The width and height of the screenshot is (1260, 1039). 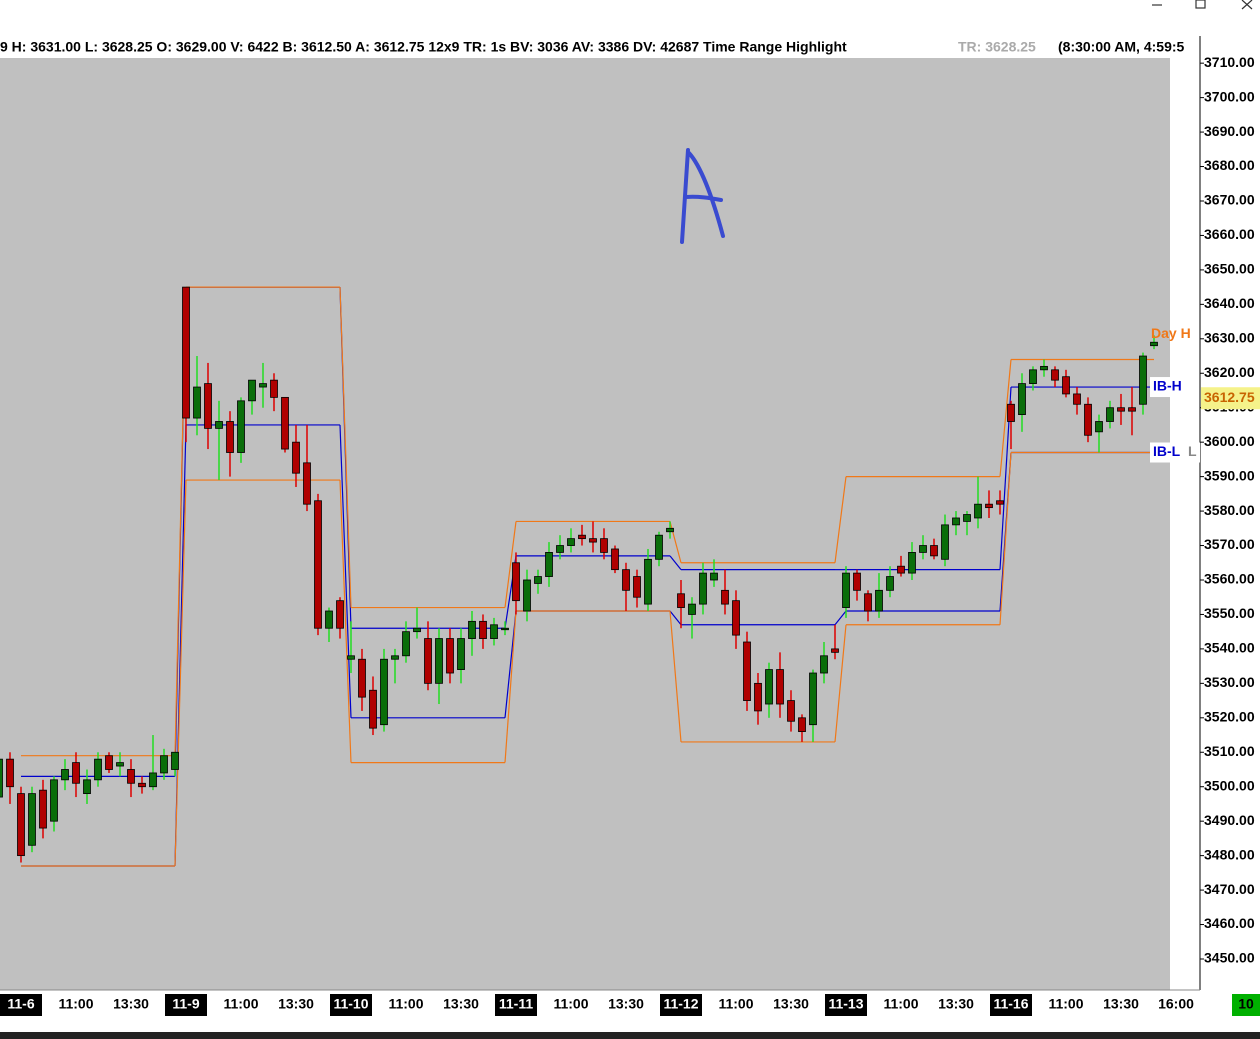 What do you see at coordinates (1176, 1004) in the screenshot?
I see `x-tick-label: 16:00` at bounding box center [1176, 1004].